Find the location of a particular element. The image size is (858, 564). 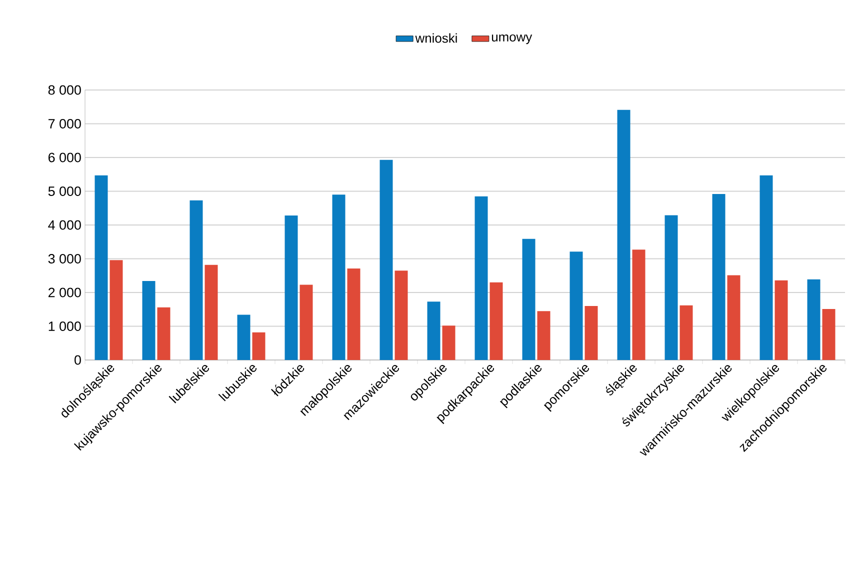

y-tick-label: 8 000 is located at coordinates (64, 90).